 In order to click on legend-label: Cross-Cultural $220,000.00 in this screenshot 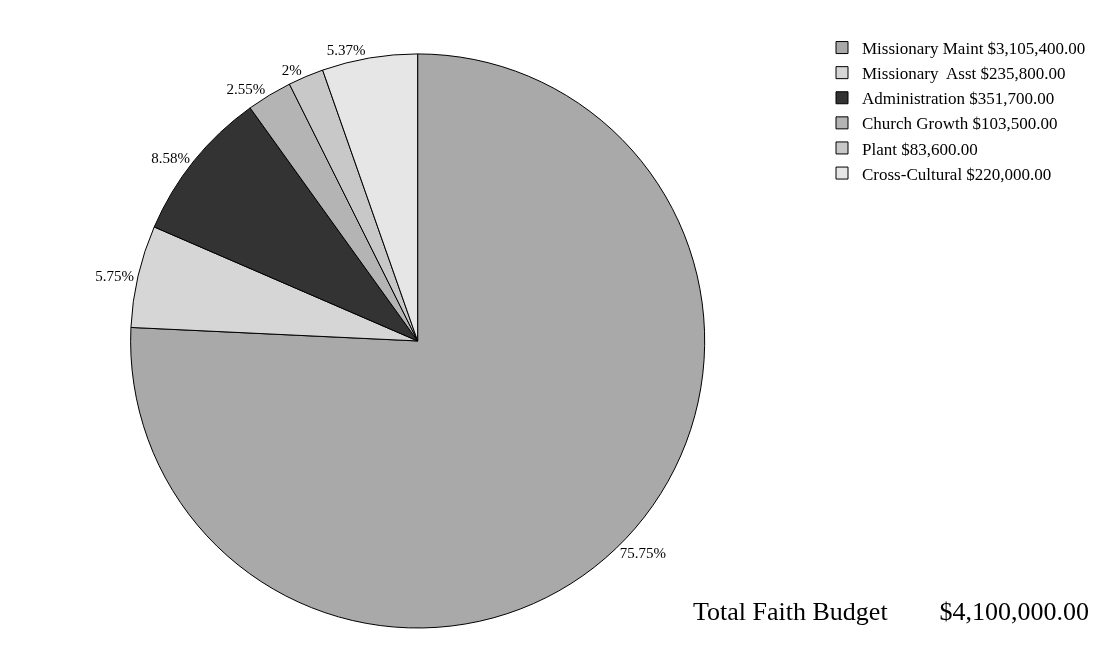, I will do `click(957, 174)`.